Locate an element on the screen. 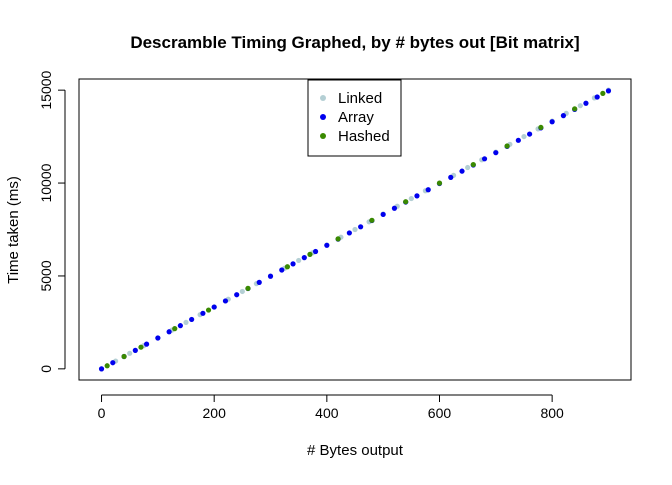 The image size is (672, 485). y-tick-label: 5000 is located at coordinates (46, 275).